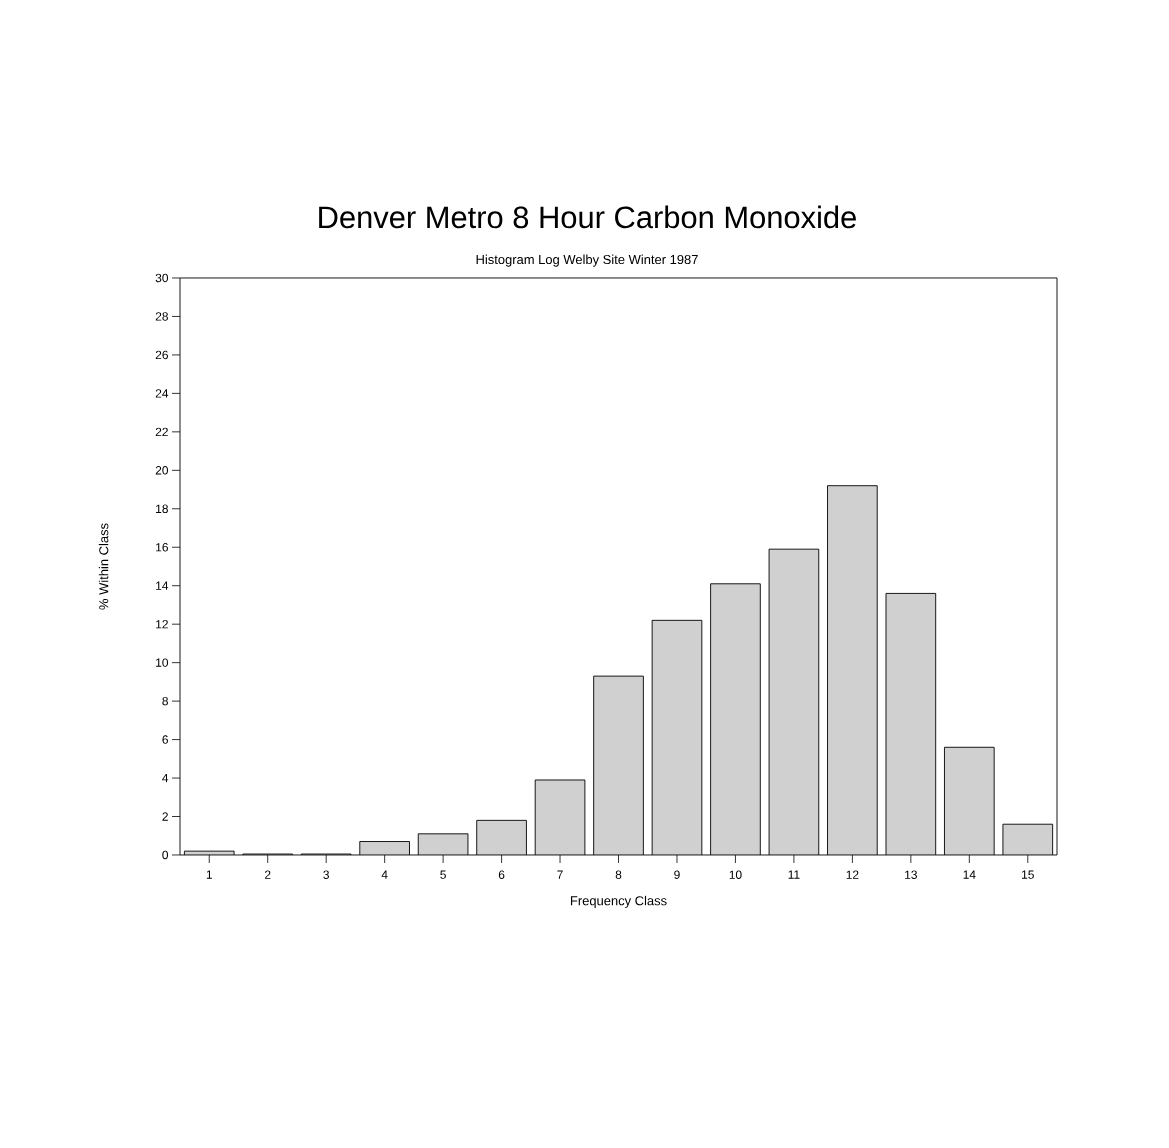 The height and width of the screenshot is (1148, 1169). I want to click on x-tick-label: 15, so click(1028, 874).